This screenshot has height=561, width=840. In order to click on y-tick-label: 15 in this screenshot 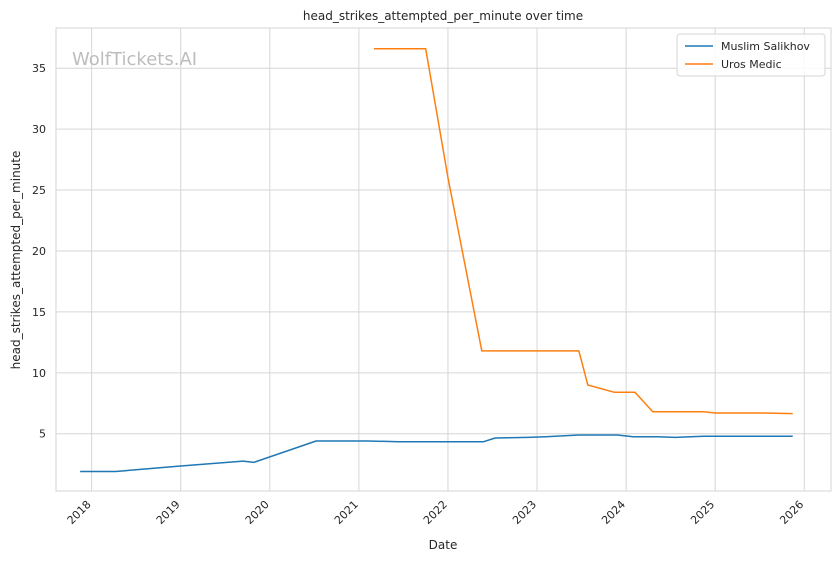, I will do `click(39, 312)`.